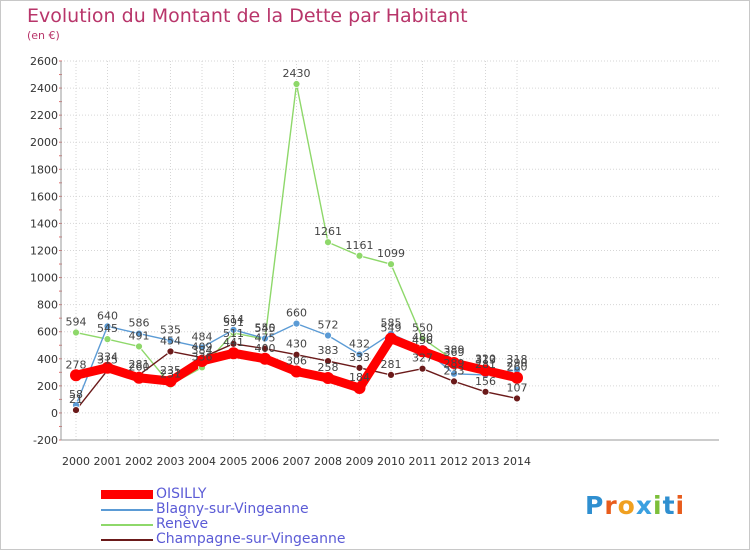 The width and height of the screenshot is (750, 550). Describe the element at coordinates (139, 461) in the screenshot. I see `x-tick-label: 2002` at that location.